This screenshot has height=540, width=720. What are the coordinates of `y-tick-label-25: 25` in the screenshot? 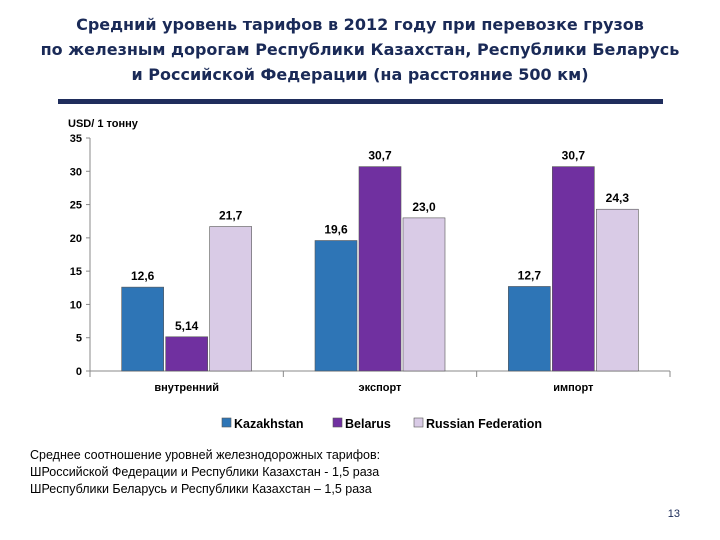 It's located at (76, 206).